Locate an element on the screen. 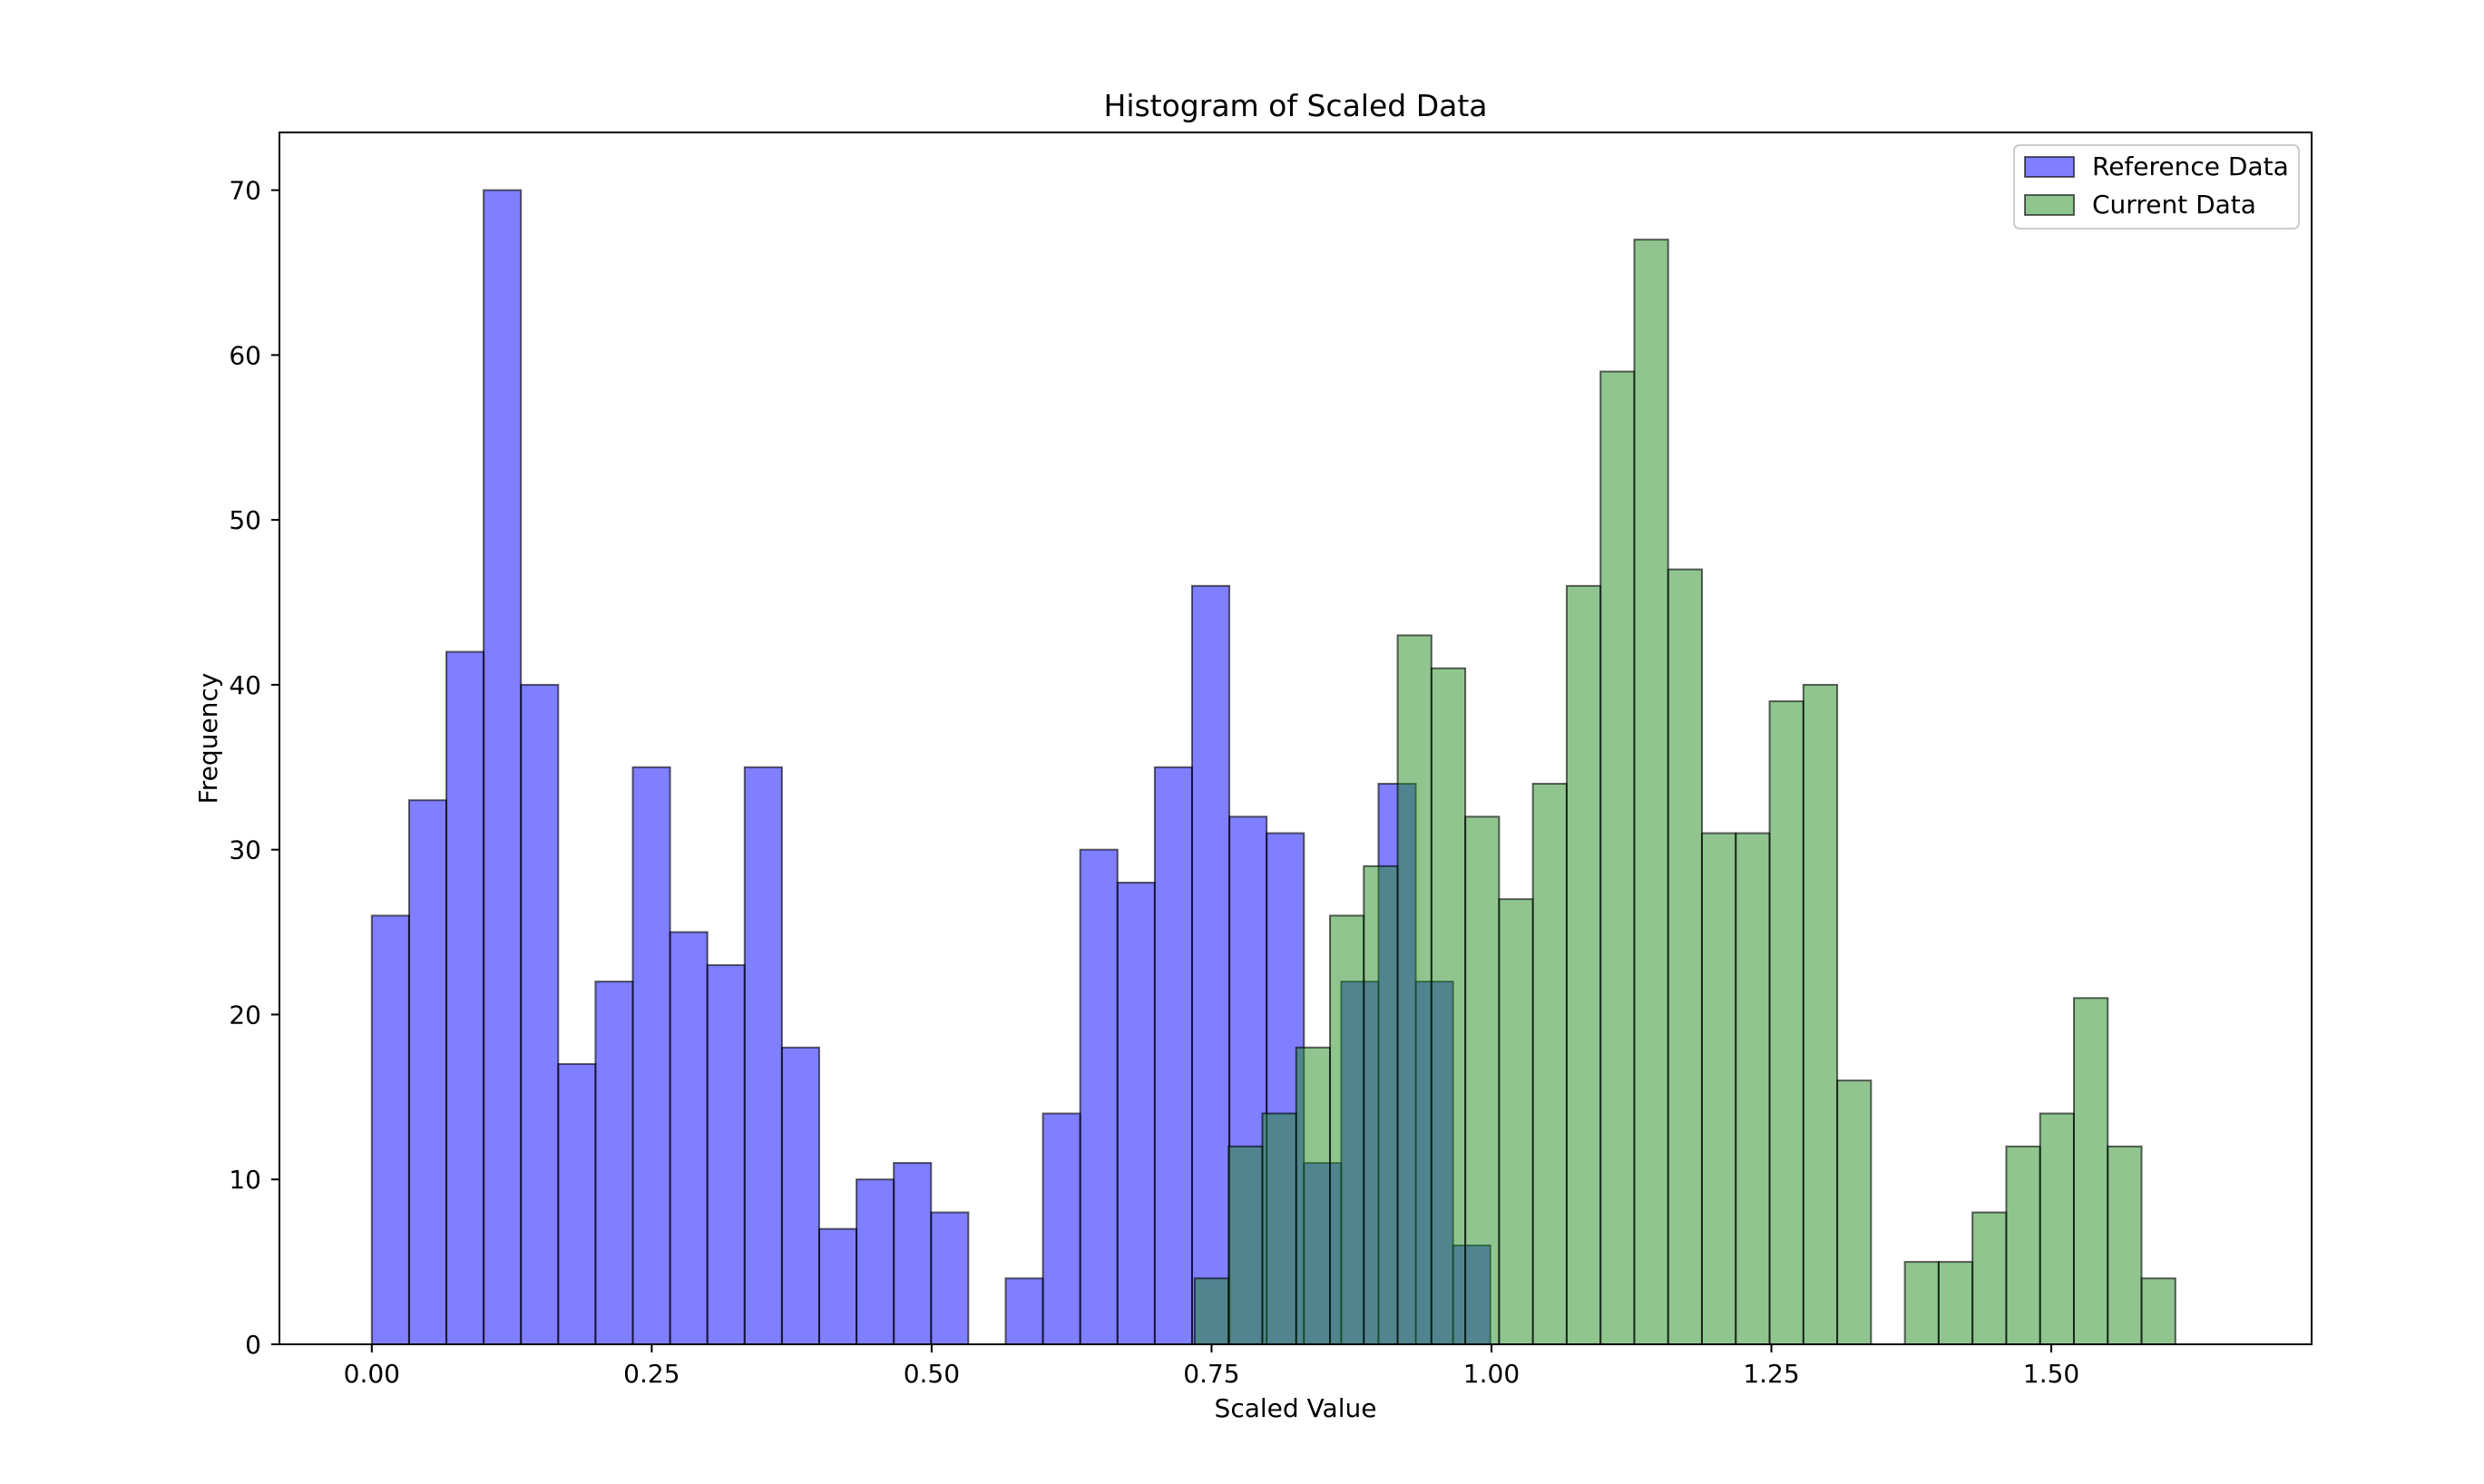  x-tick-label: 1.25 is located at coordinates (1771, 1374).